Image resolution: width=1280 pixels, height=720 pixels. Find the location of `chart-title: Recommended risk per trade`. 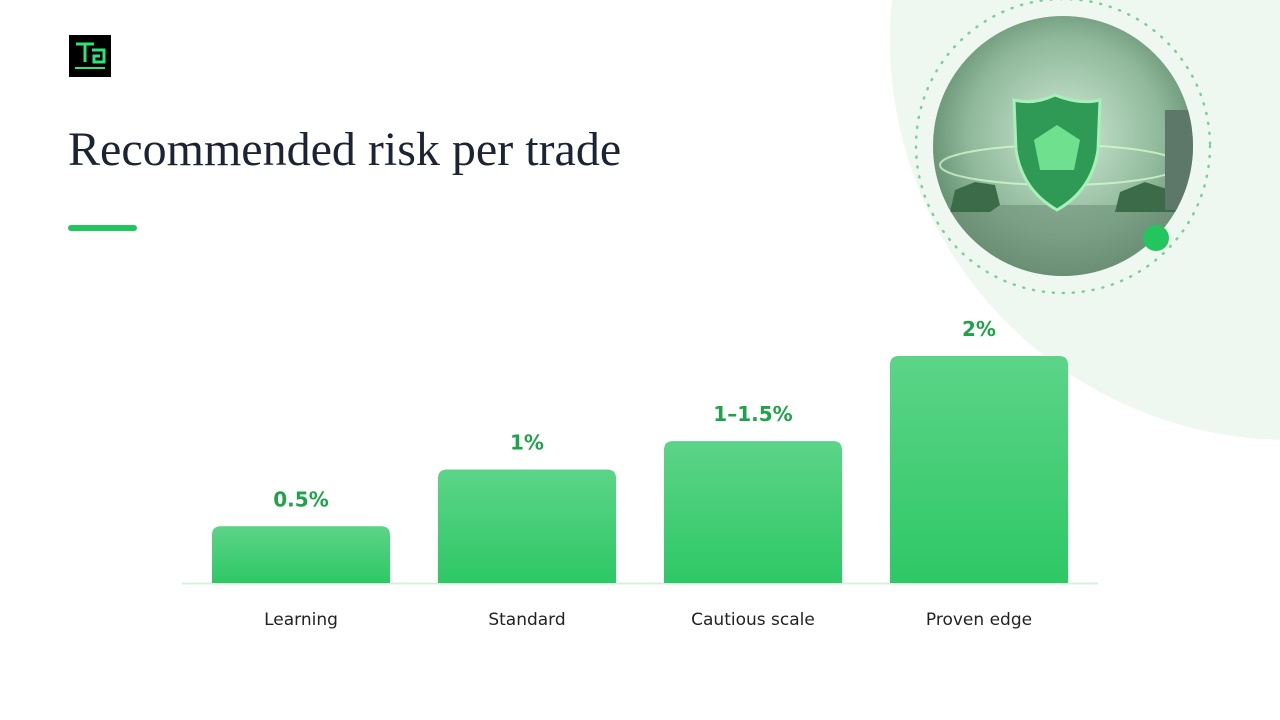

chart-title: Recommended risk per trade is located at coordinates (344, 149).